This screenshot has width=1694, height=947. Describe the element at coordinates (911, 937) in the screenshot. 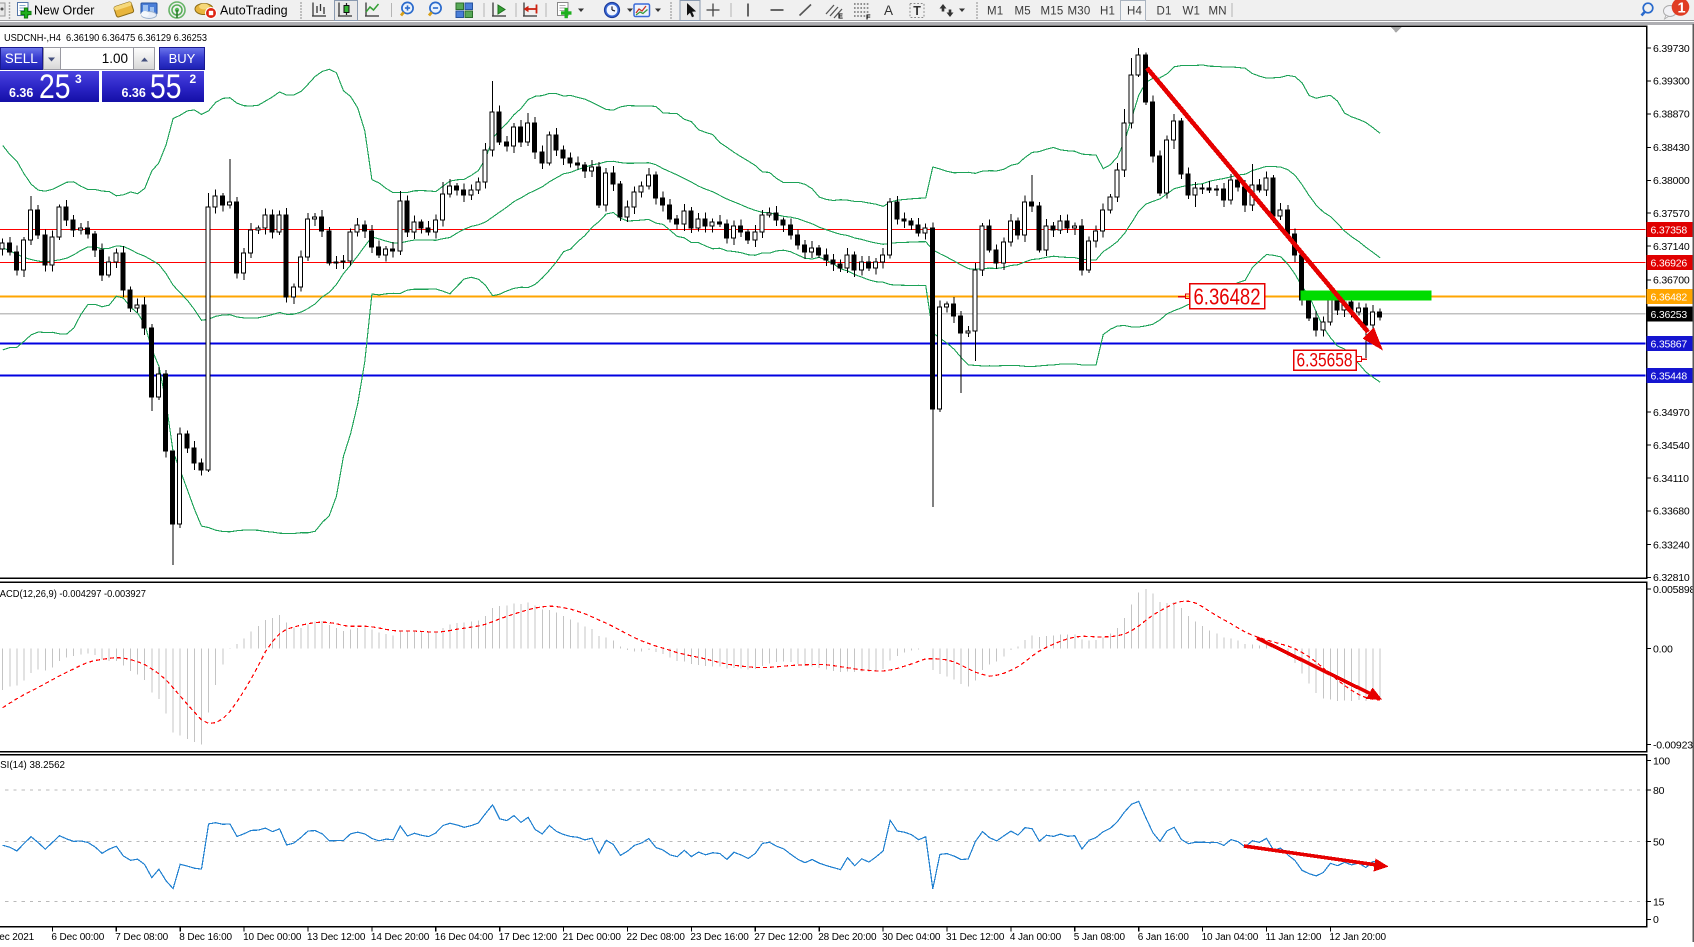

I see `svg-text: 30 Dec 04:00` at that location.